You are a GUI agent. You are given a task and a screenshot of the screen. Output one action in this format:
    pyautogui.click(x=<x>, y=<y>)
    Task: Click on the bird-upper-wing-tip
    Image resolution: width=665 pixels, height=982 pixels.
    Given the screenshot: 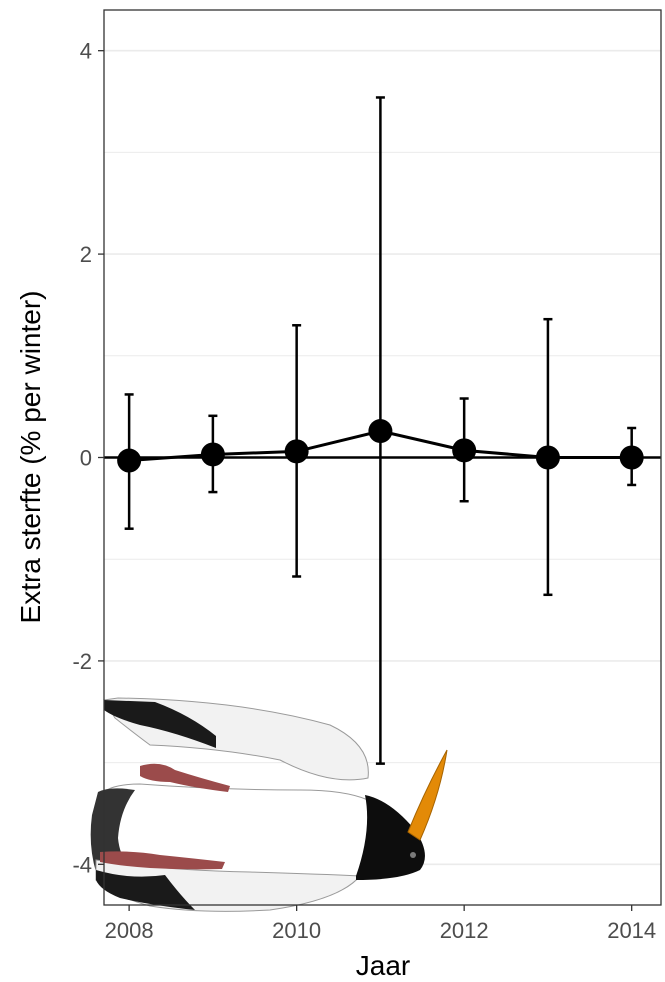 What is the action you would take?
    pyautogui.click(x=160, y=724)
    